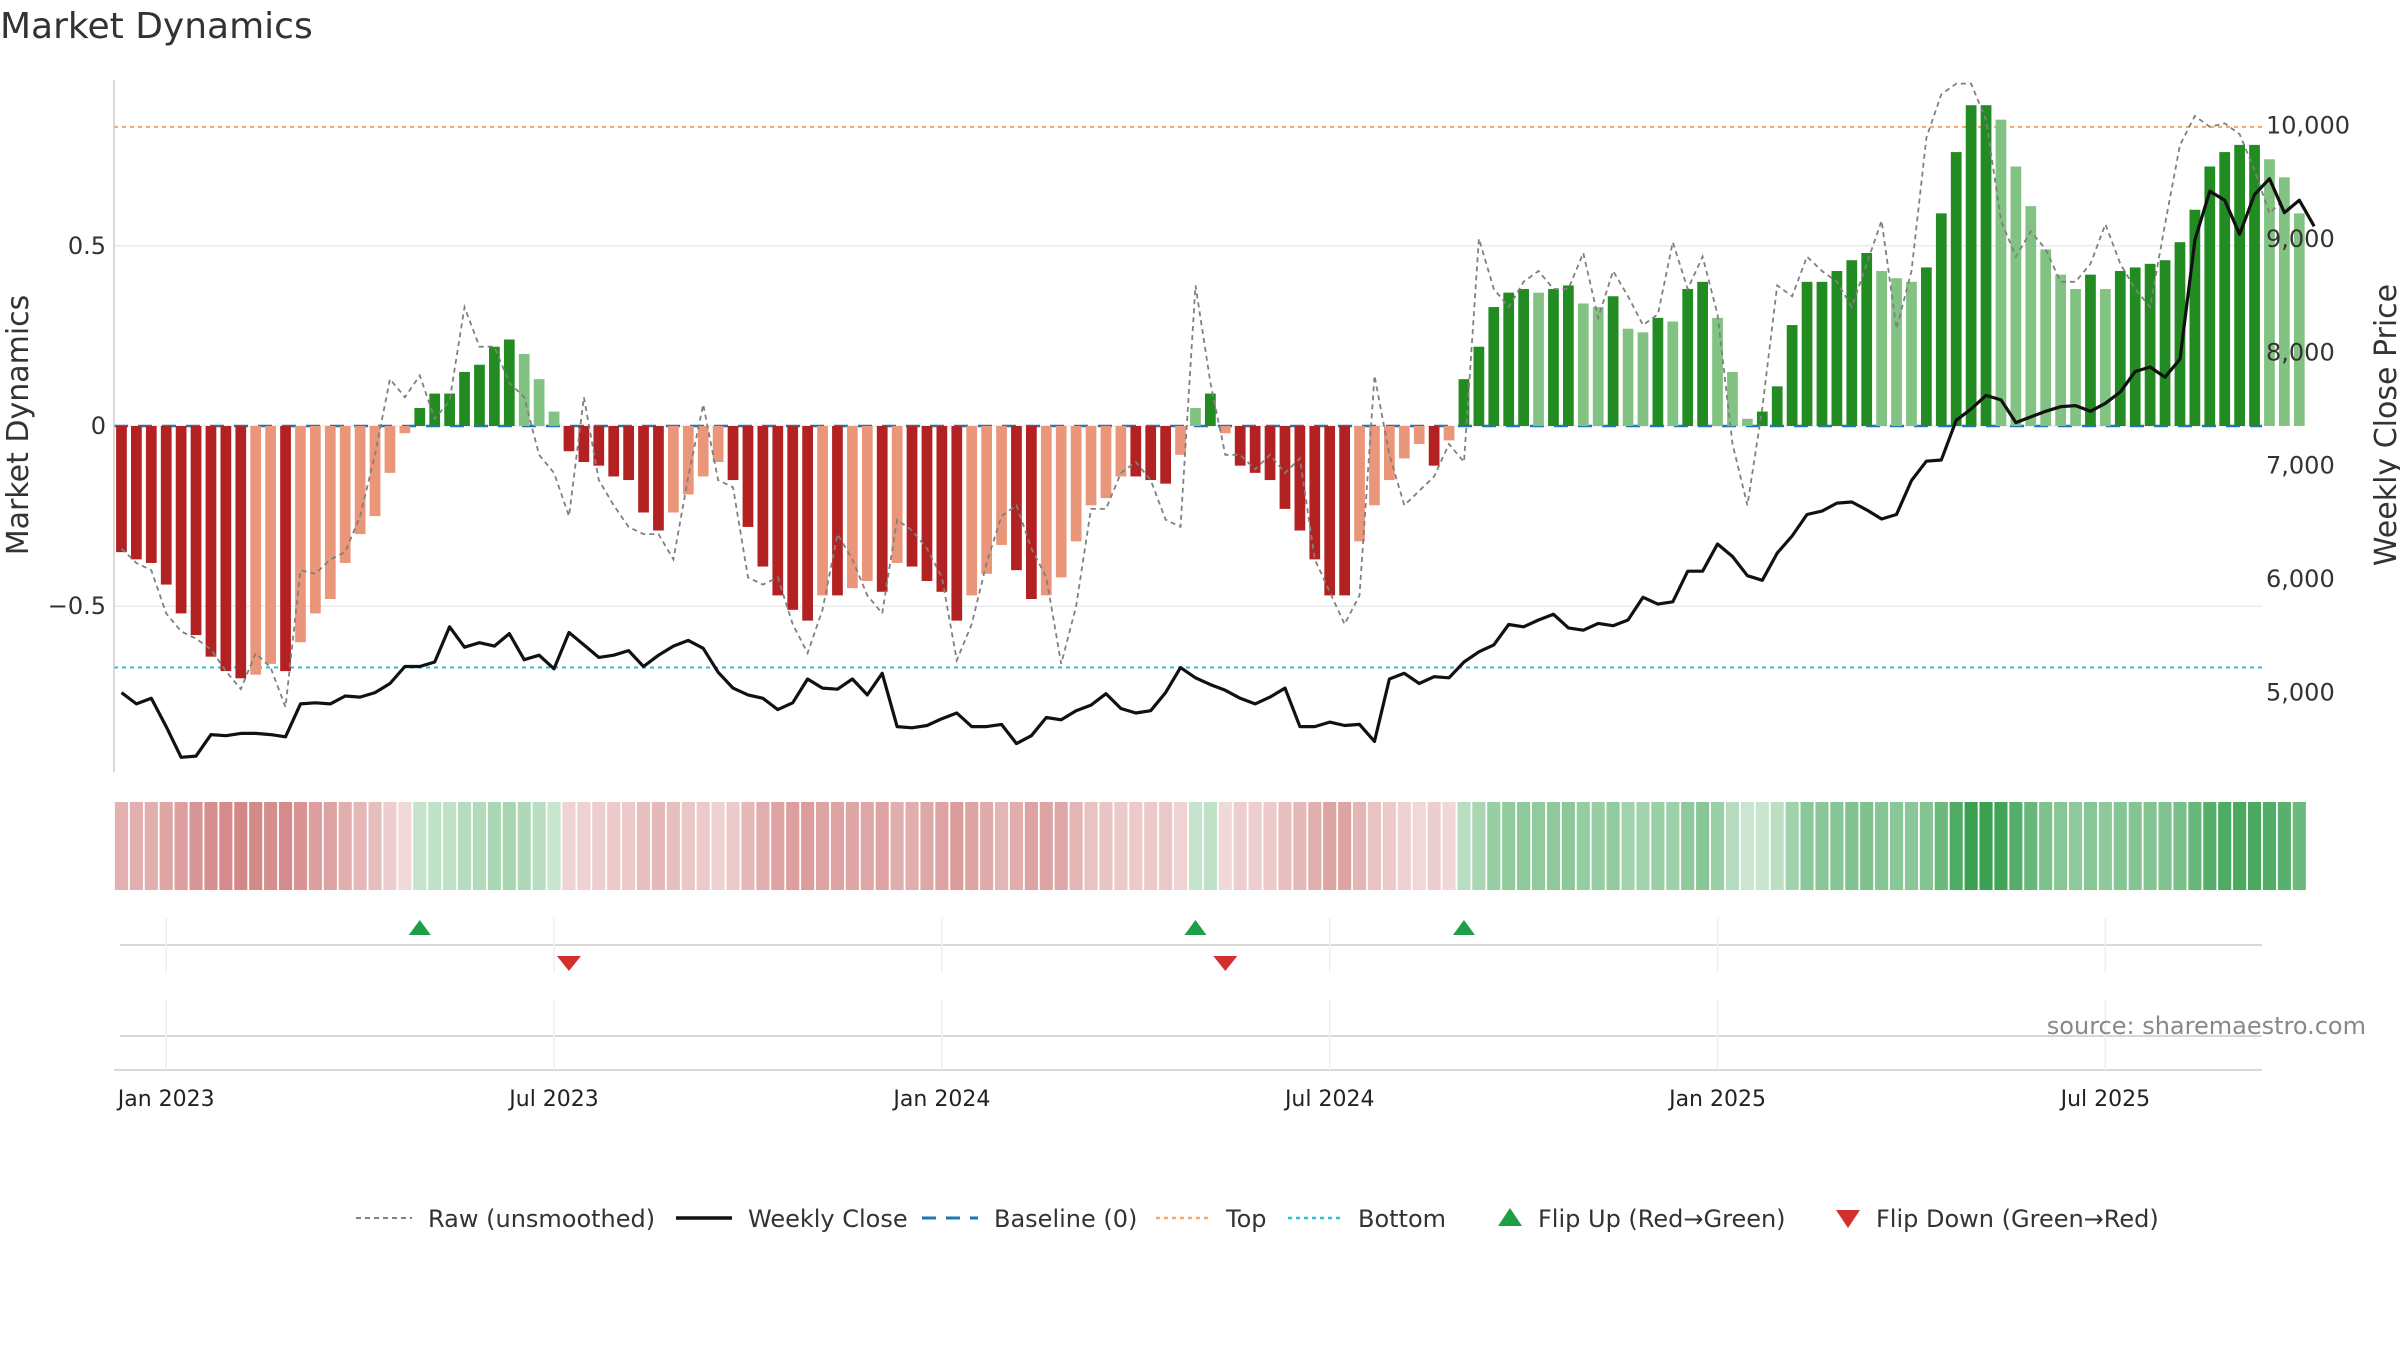 The image size is (2400, 1350). I want to click on y-right-tick-label: 5,000, so click(2300, 693).